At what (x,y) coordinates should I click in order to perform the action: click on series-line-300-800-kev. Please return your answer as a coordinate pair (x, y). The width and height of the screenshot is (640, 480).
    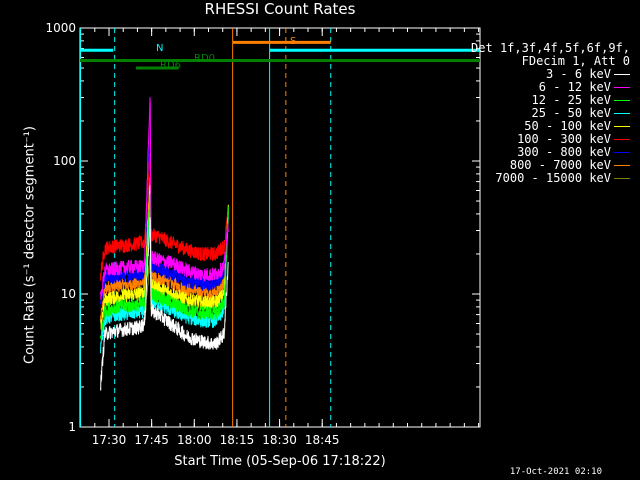
    Looking at the image, I should click on (164, 217).